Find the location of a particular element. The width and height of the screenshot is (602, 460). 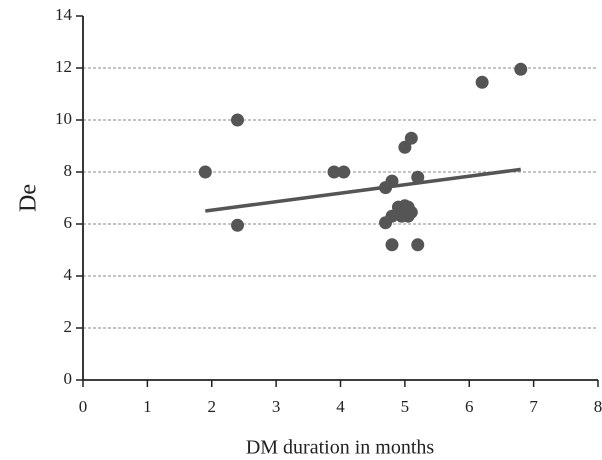

y-tick-label: 4 is located at coordinates (68, 274).